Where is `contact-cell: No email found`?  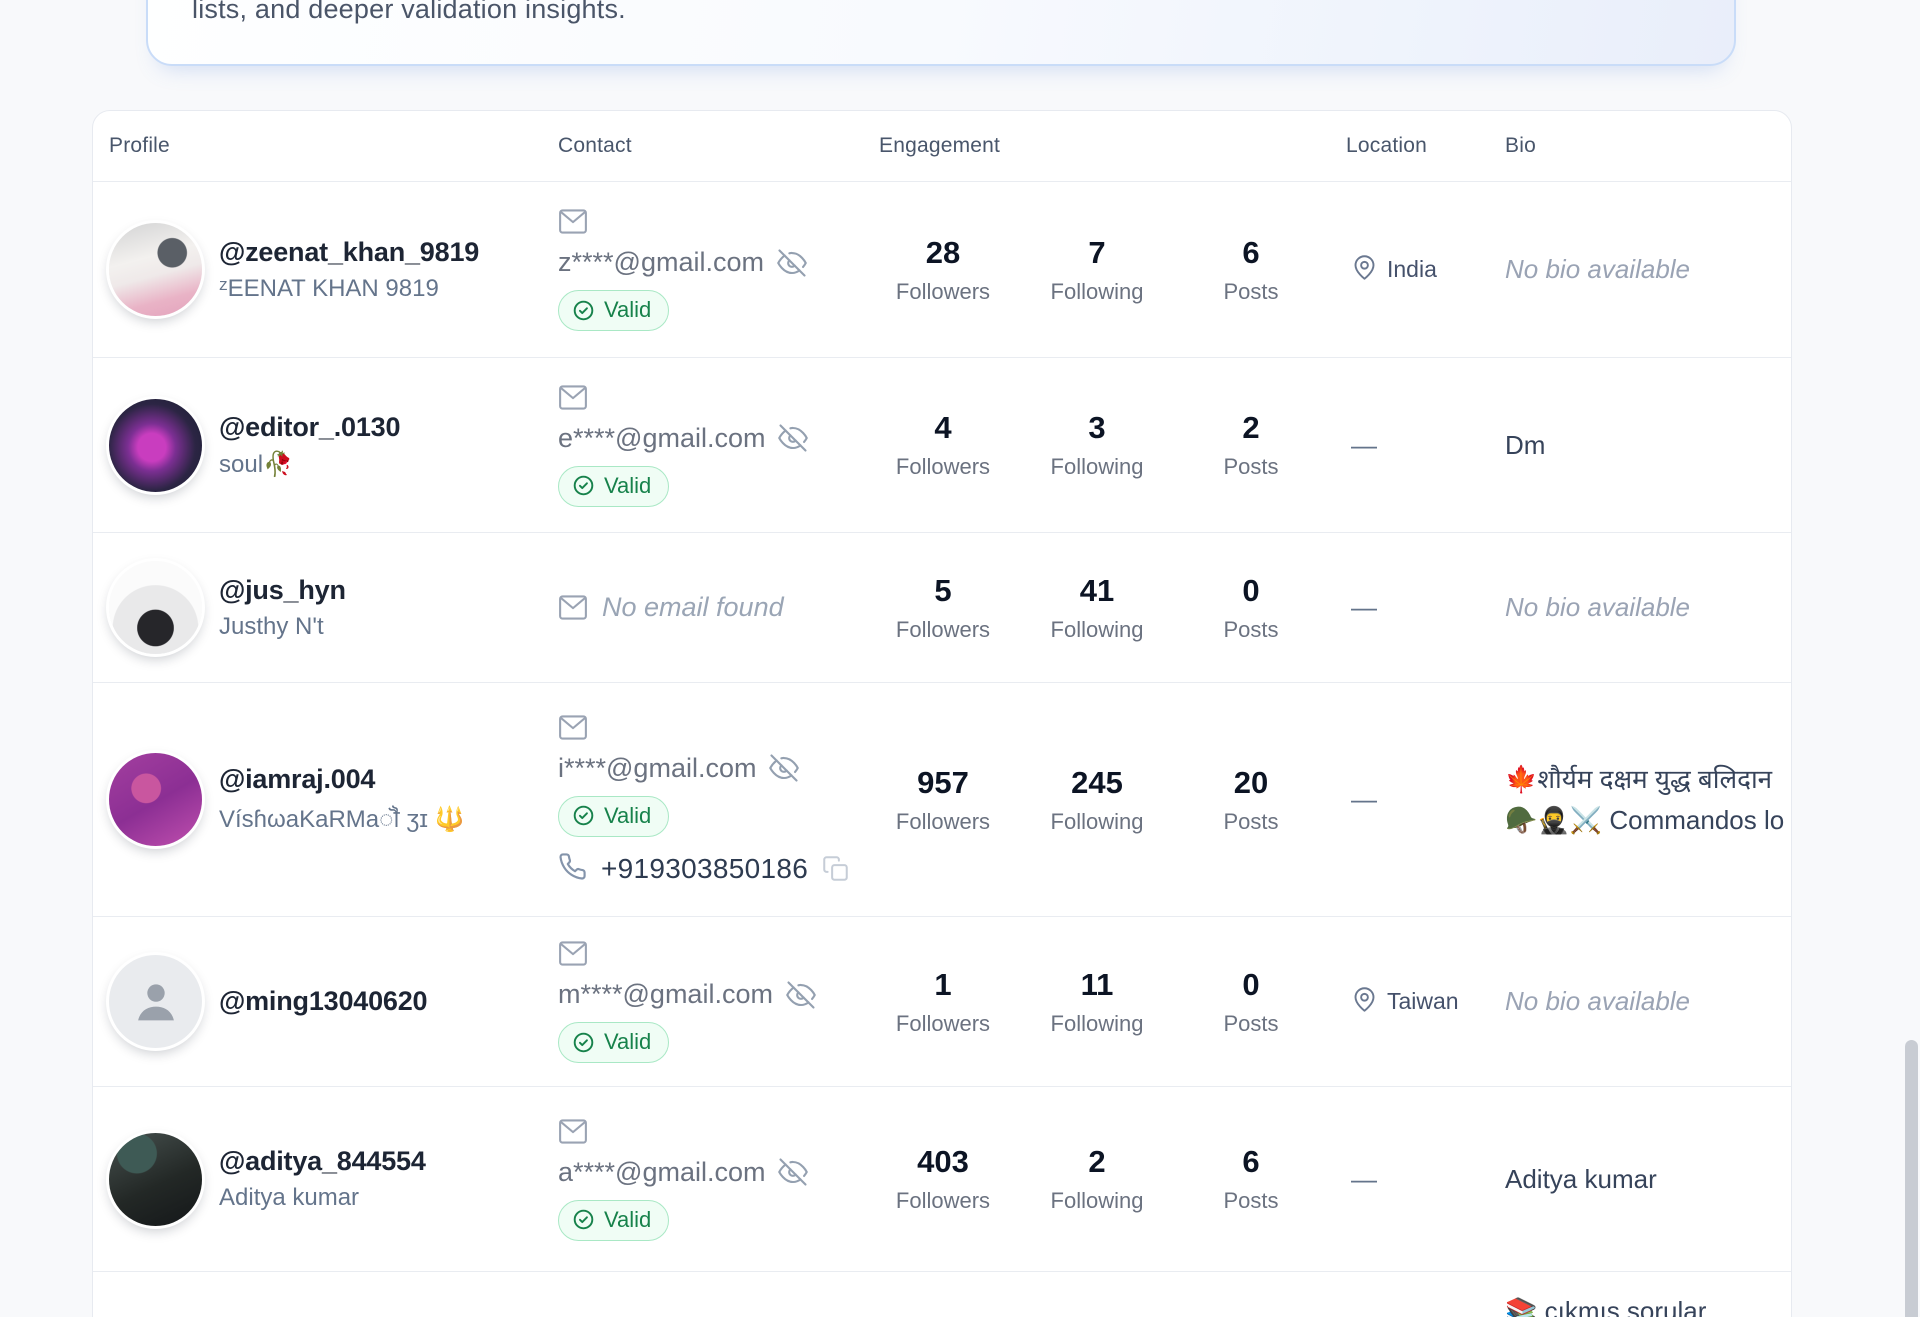
contact-cell: No email found is located at coordinates (718, 607).